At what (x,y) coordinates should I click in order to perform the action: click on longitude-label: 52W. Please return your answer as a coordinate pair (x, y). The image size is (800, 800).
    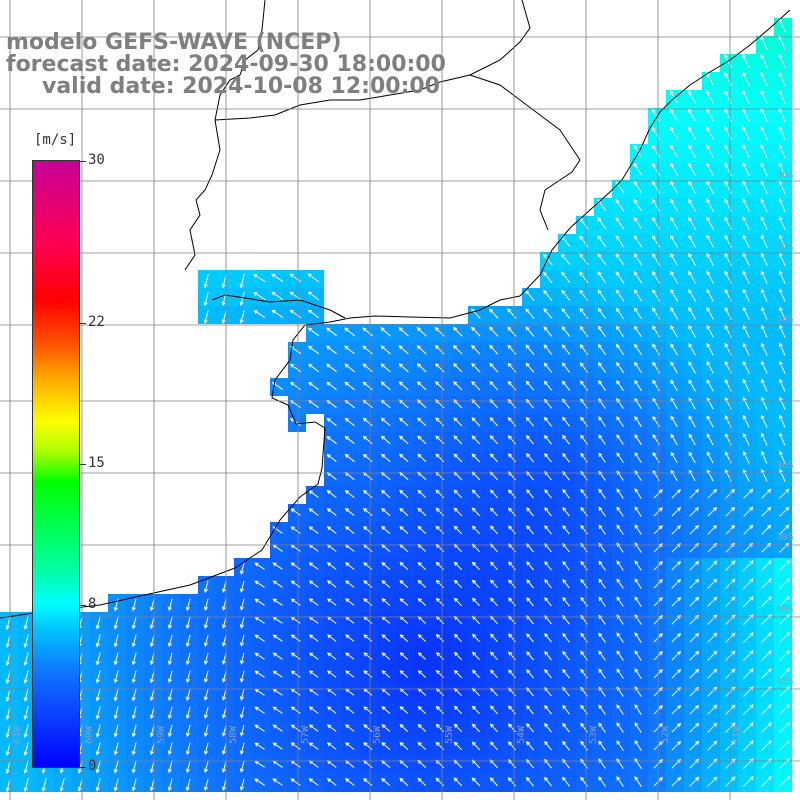
    Looking at the image, I should click on (665, 734).